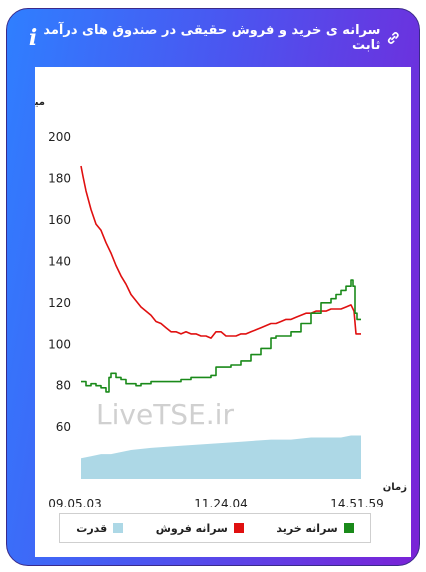 The height and width of the screenshot is (572, 426). What do you see at coordinates (63, 427) in the screenshot?
I see `y-tick-label: 60` at bounding box center [63, 427].